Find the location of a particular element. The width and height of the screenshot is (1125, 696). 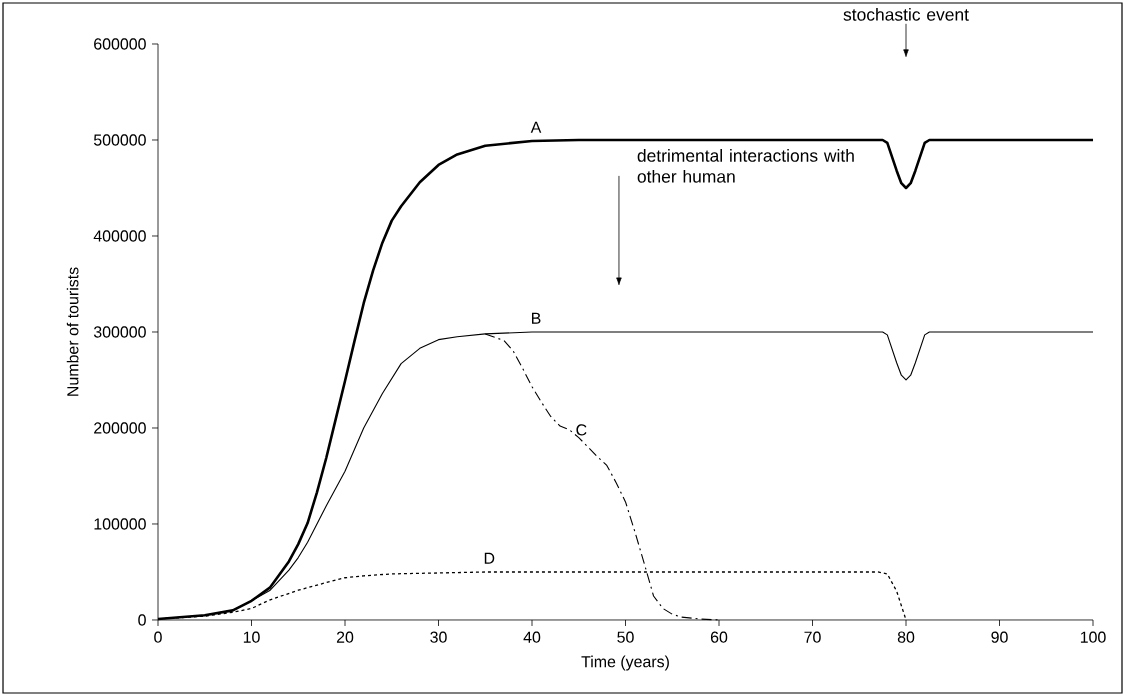

annotation: detrimental interactions with other human is located at coordinates (745, 166).